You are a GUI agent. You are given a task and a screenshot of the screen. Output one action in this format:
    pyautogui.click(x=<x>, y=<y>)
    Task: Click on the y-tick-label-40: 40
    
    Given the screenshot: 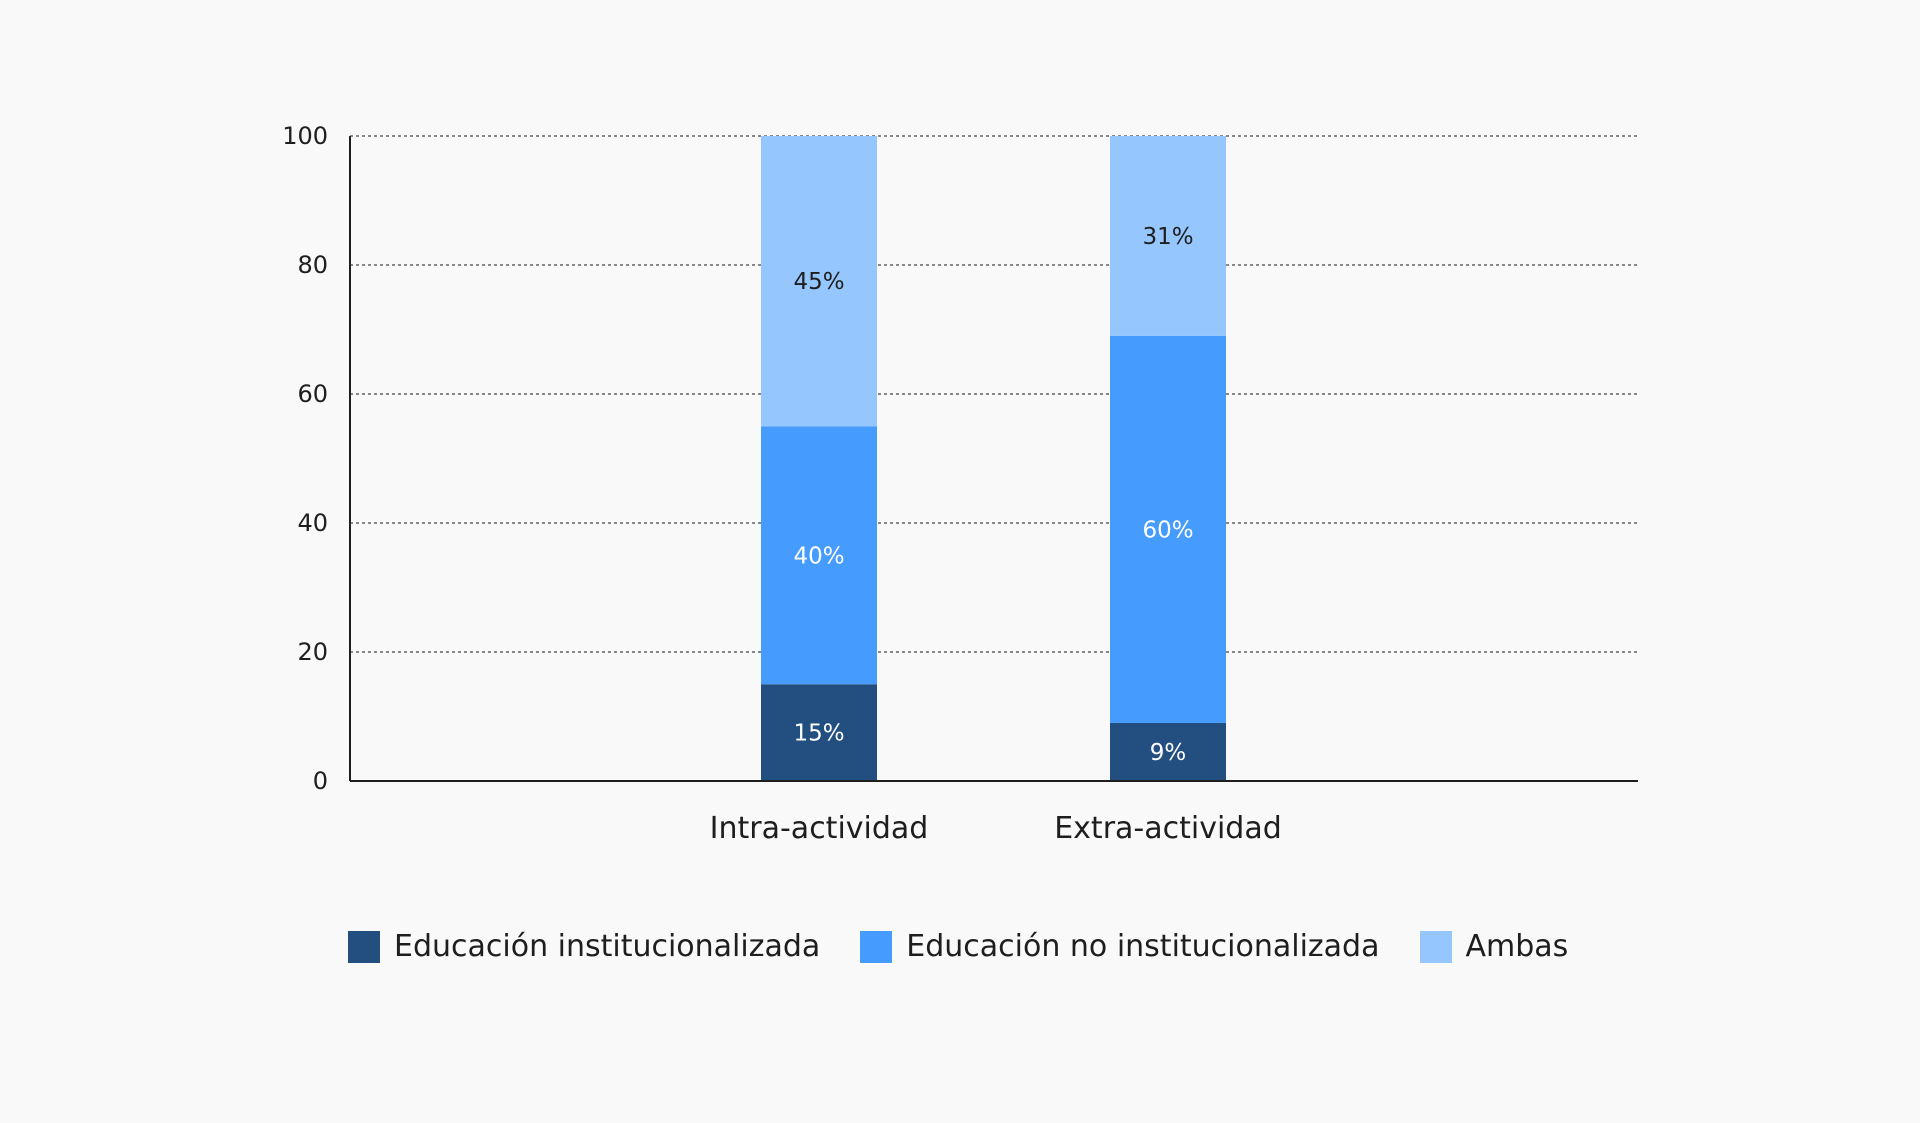 What is the action you would take?
    pyautogui.click(x=312, y=523)
    